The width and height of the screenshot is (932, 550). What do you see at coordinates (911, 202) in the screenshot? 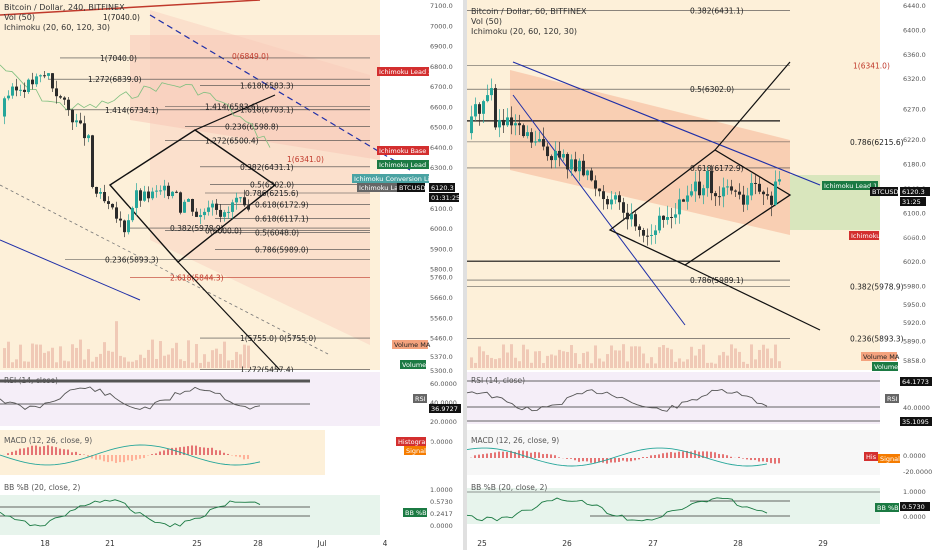
I see `right-tag-countdown: 31:25` at bounding box center [911, 202].